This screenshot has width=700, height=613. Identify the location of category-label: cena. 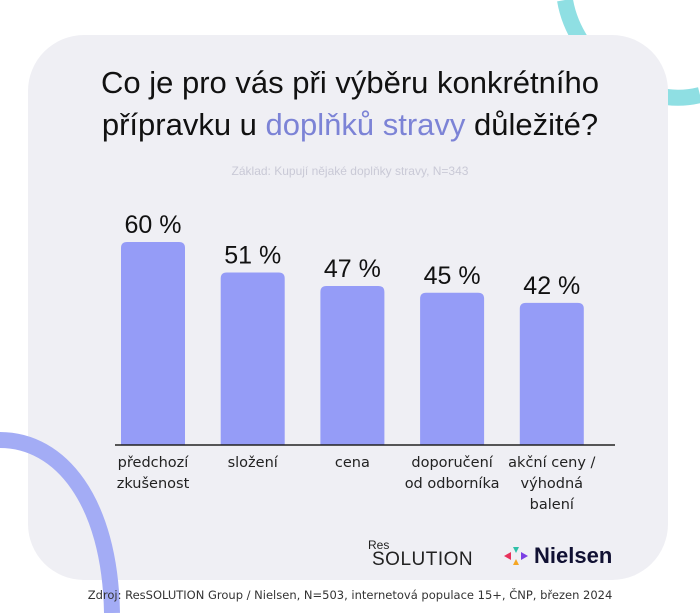
(352, 463).